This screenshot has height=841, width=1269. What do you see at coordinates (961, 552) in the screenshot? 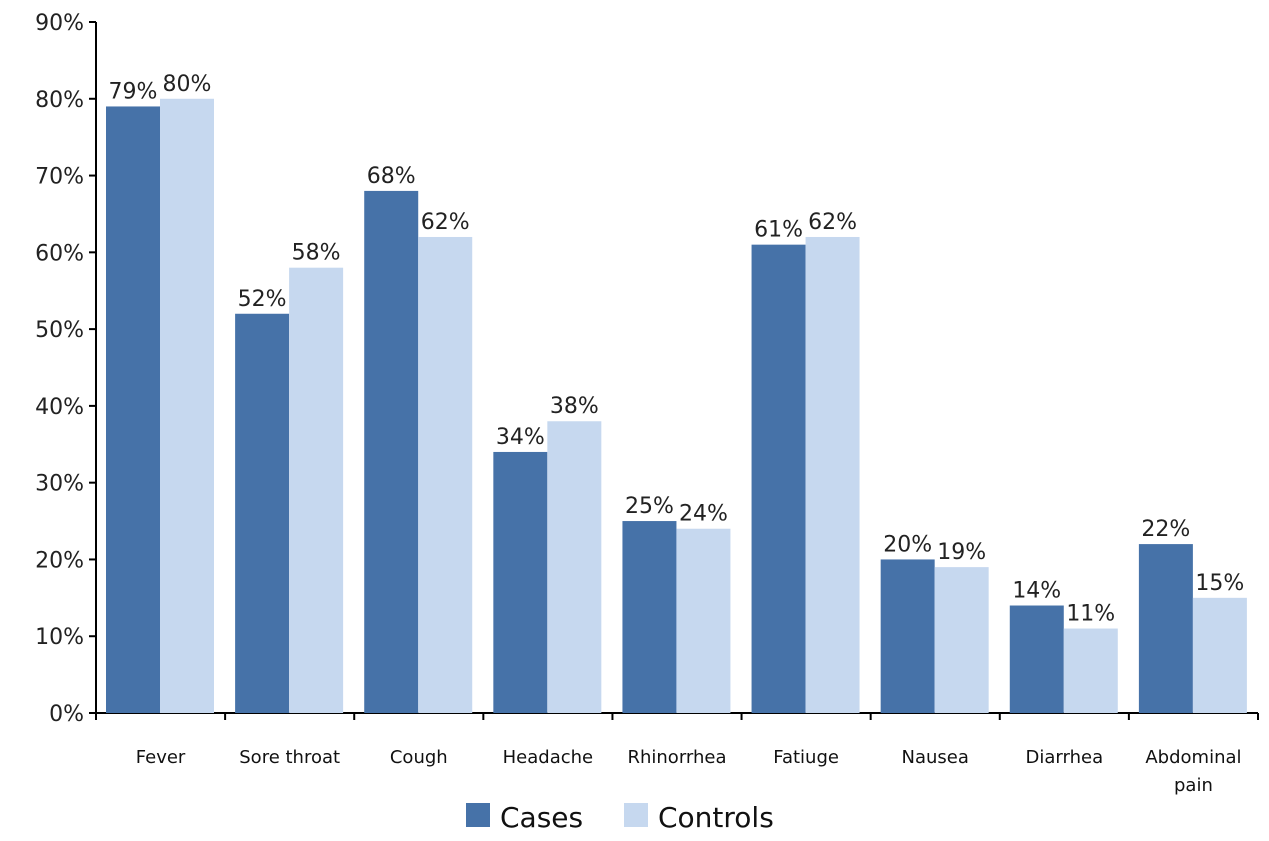
I see `data-label-controls-6: 19%` at bounding box center [961, 552].